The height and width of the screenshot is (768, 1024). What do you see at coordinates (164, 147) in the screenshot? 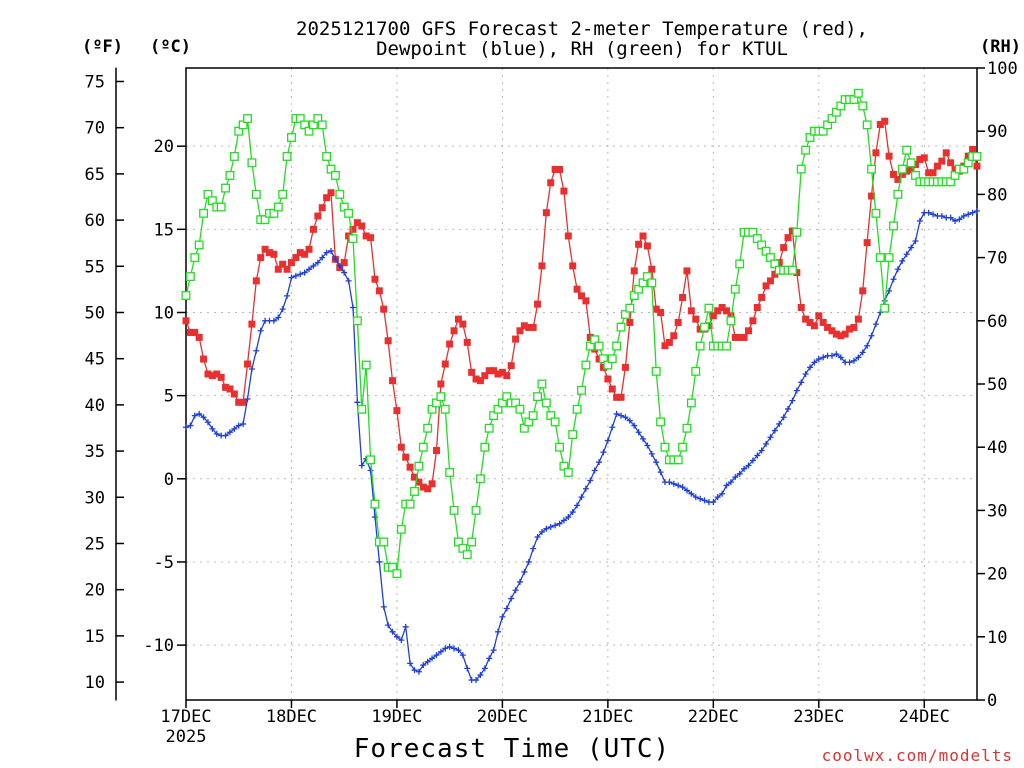
I see `celsius-tick-label: 20` at bounding box center [164, 147].